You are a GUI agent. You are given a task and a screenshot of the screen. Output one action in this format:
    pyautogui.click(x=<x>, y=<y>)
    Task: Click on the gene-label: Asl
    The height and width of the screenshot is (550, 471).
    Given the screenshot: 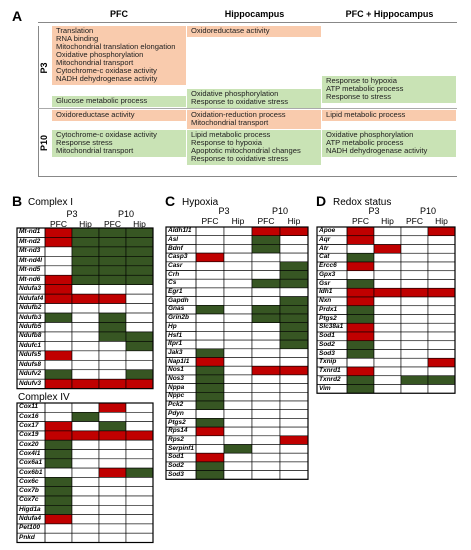 What is the action you would take?
    pyautogui.click(x=173, y=239)
    